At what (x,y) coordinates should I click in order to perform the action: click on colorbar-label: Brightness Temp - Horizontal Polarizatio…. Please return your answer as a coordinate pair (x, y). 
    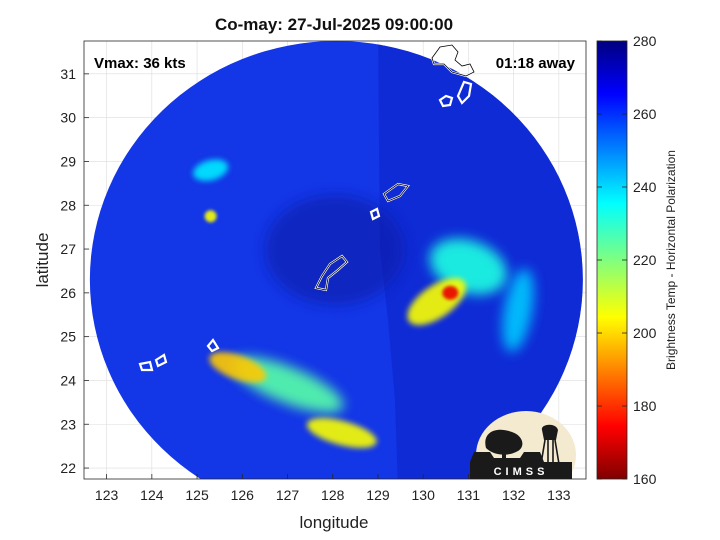
    Looking at the image, I should click on (671, 260).